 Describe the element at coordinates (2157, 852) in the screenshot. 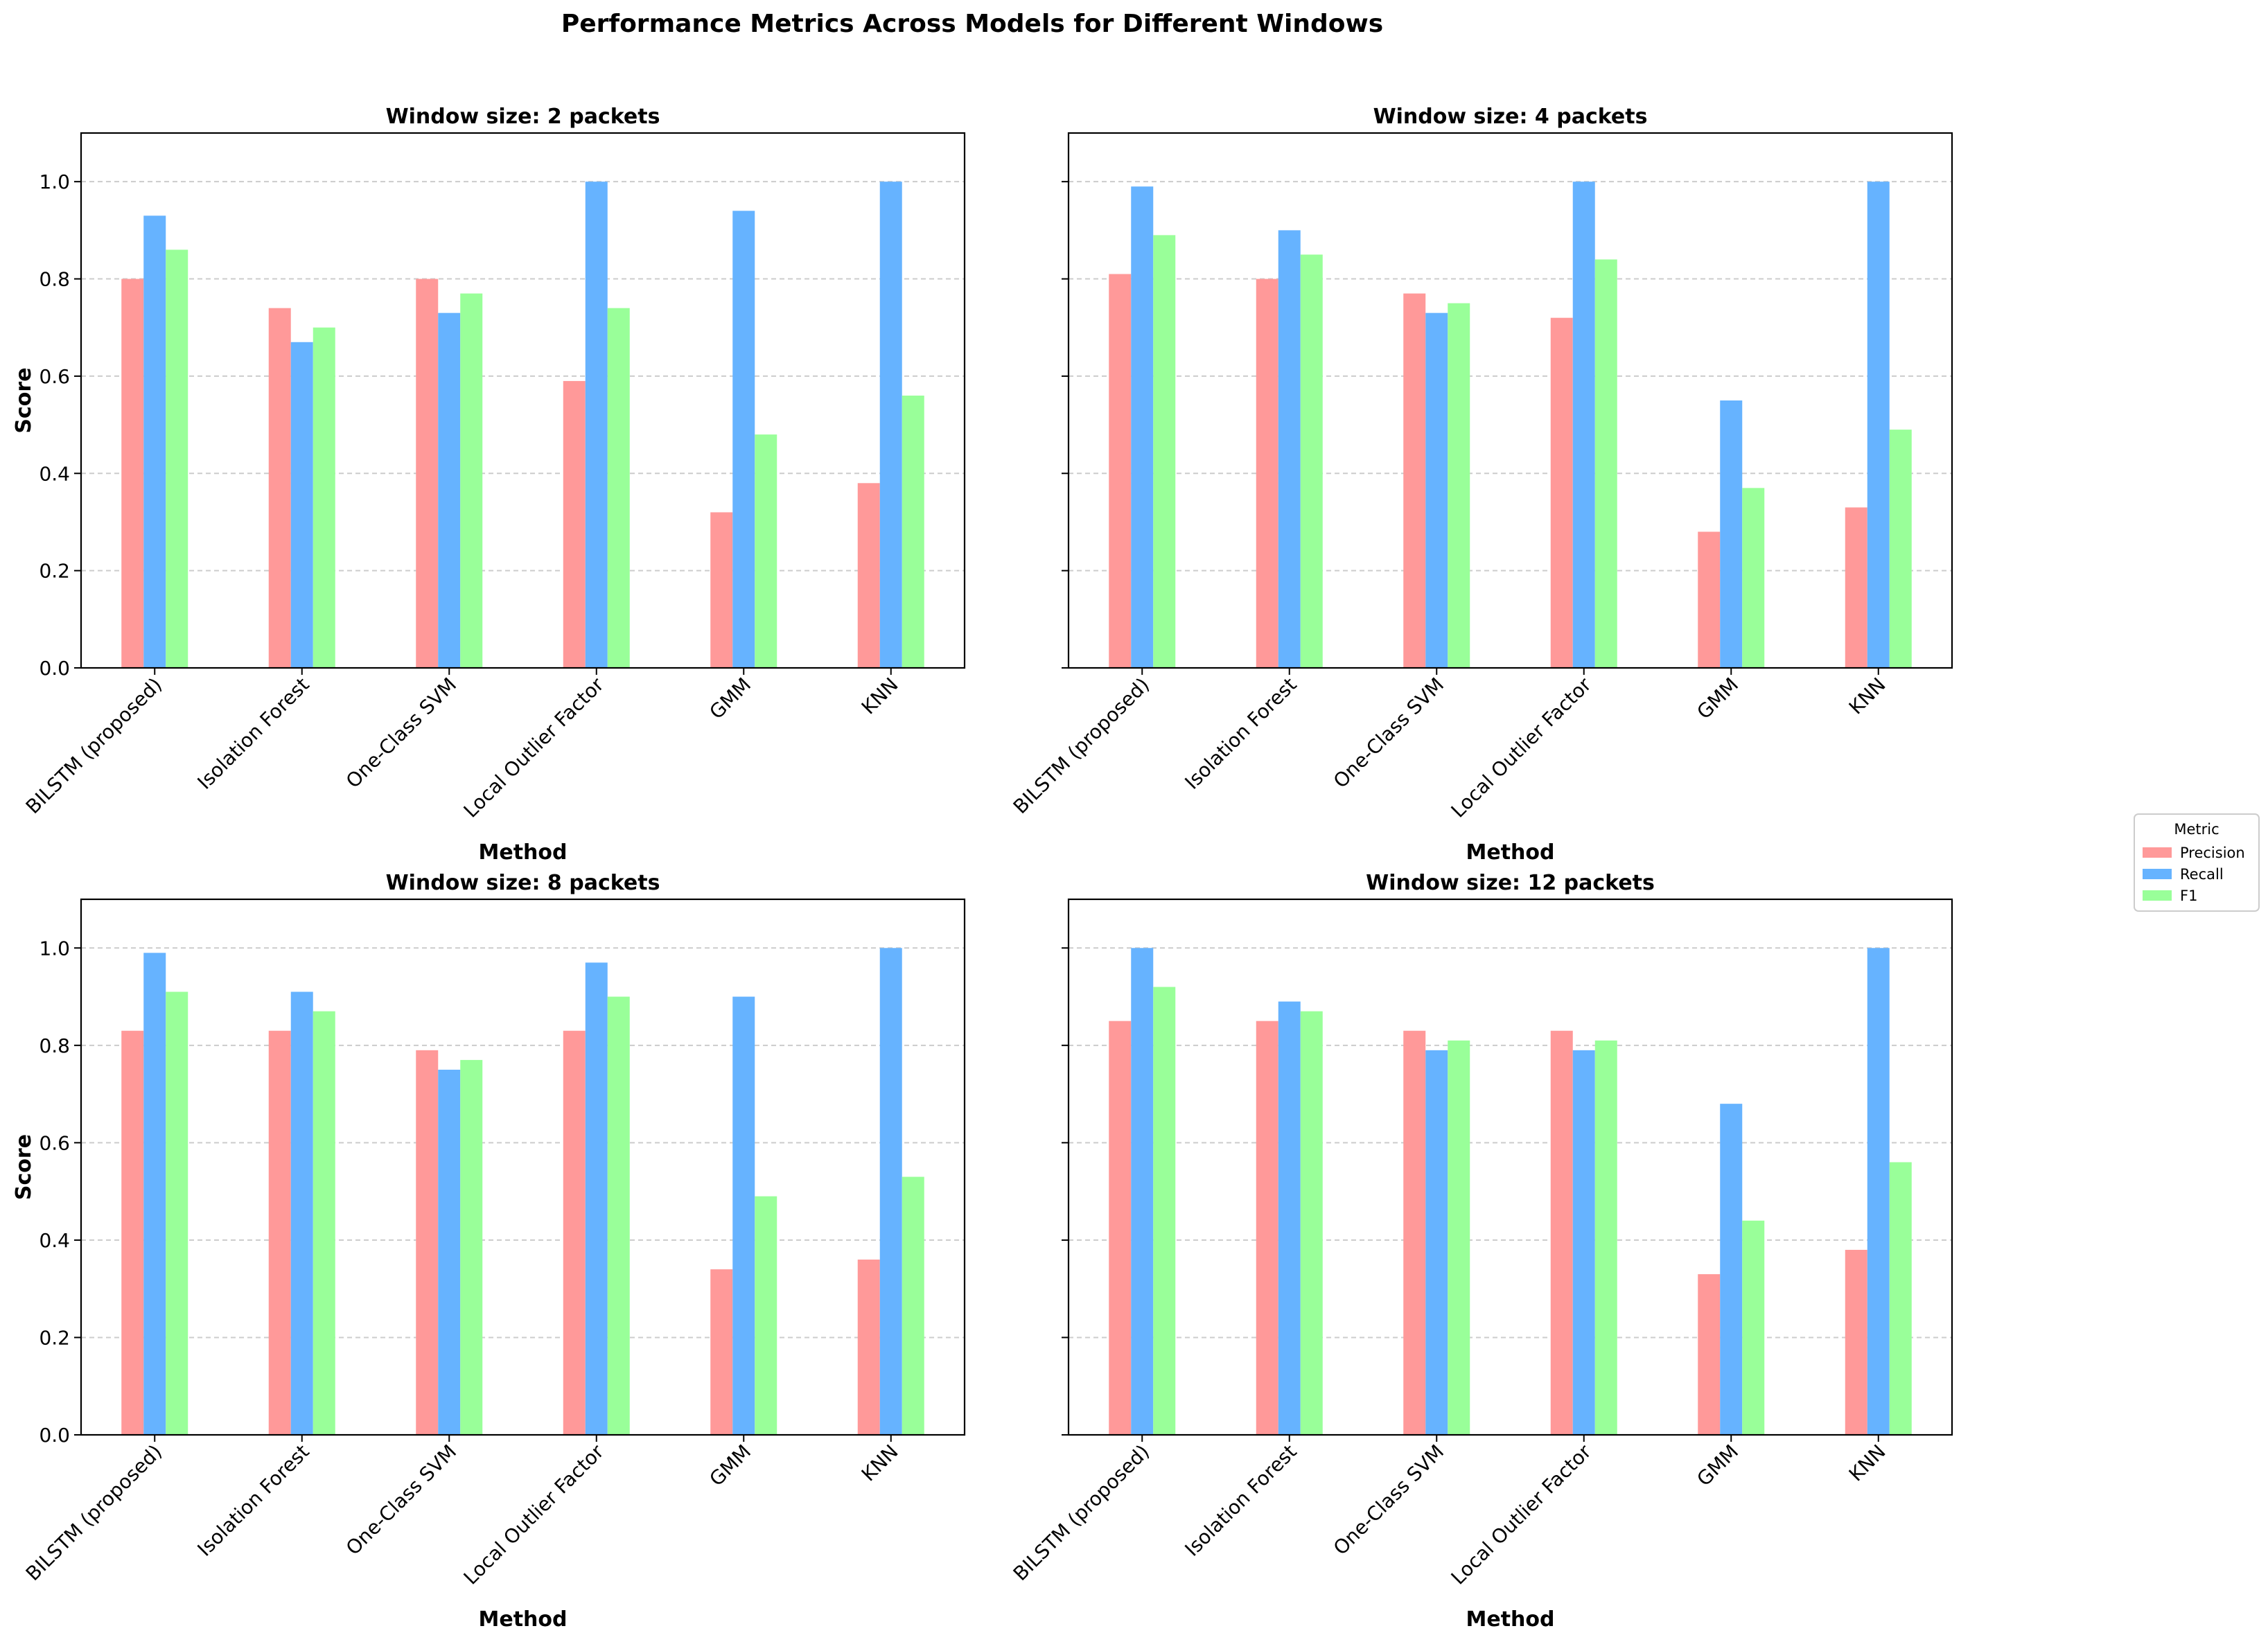

I see `legend-swatch-precision` at that location.